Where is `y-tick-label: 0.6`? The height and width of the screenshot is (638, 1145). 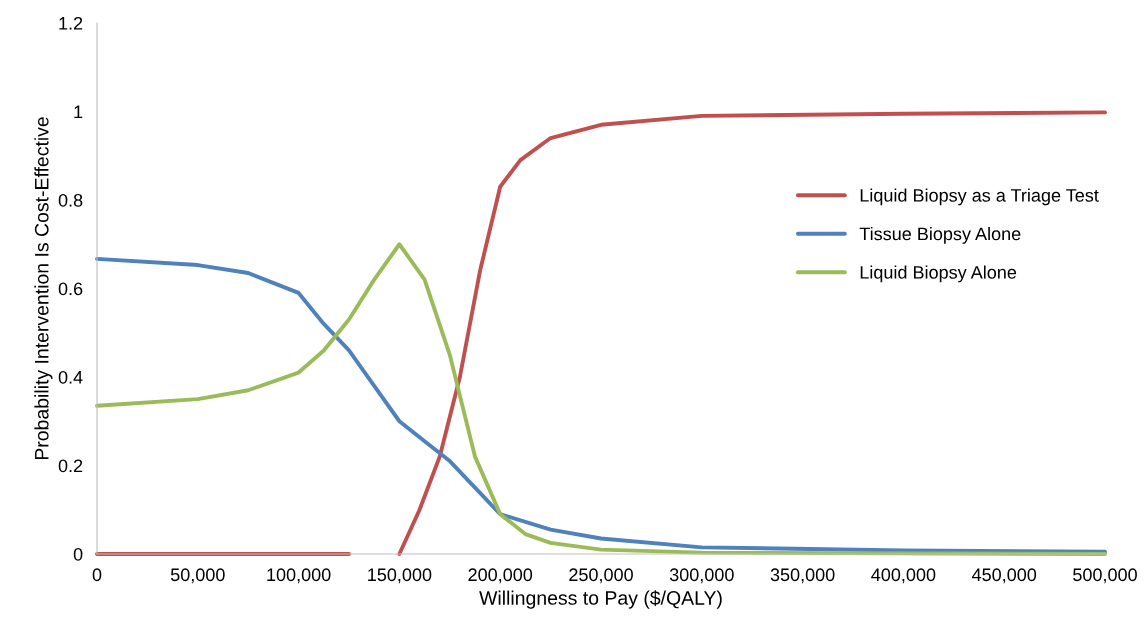
y-tick-label: 0.6 is located at coordinates (70, 289).